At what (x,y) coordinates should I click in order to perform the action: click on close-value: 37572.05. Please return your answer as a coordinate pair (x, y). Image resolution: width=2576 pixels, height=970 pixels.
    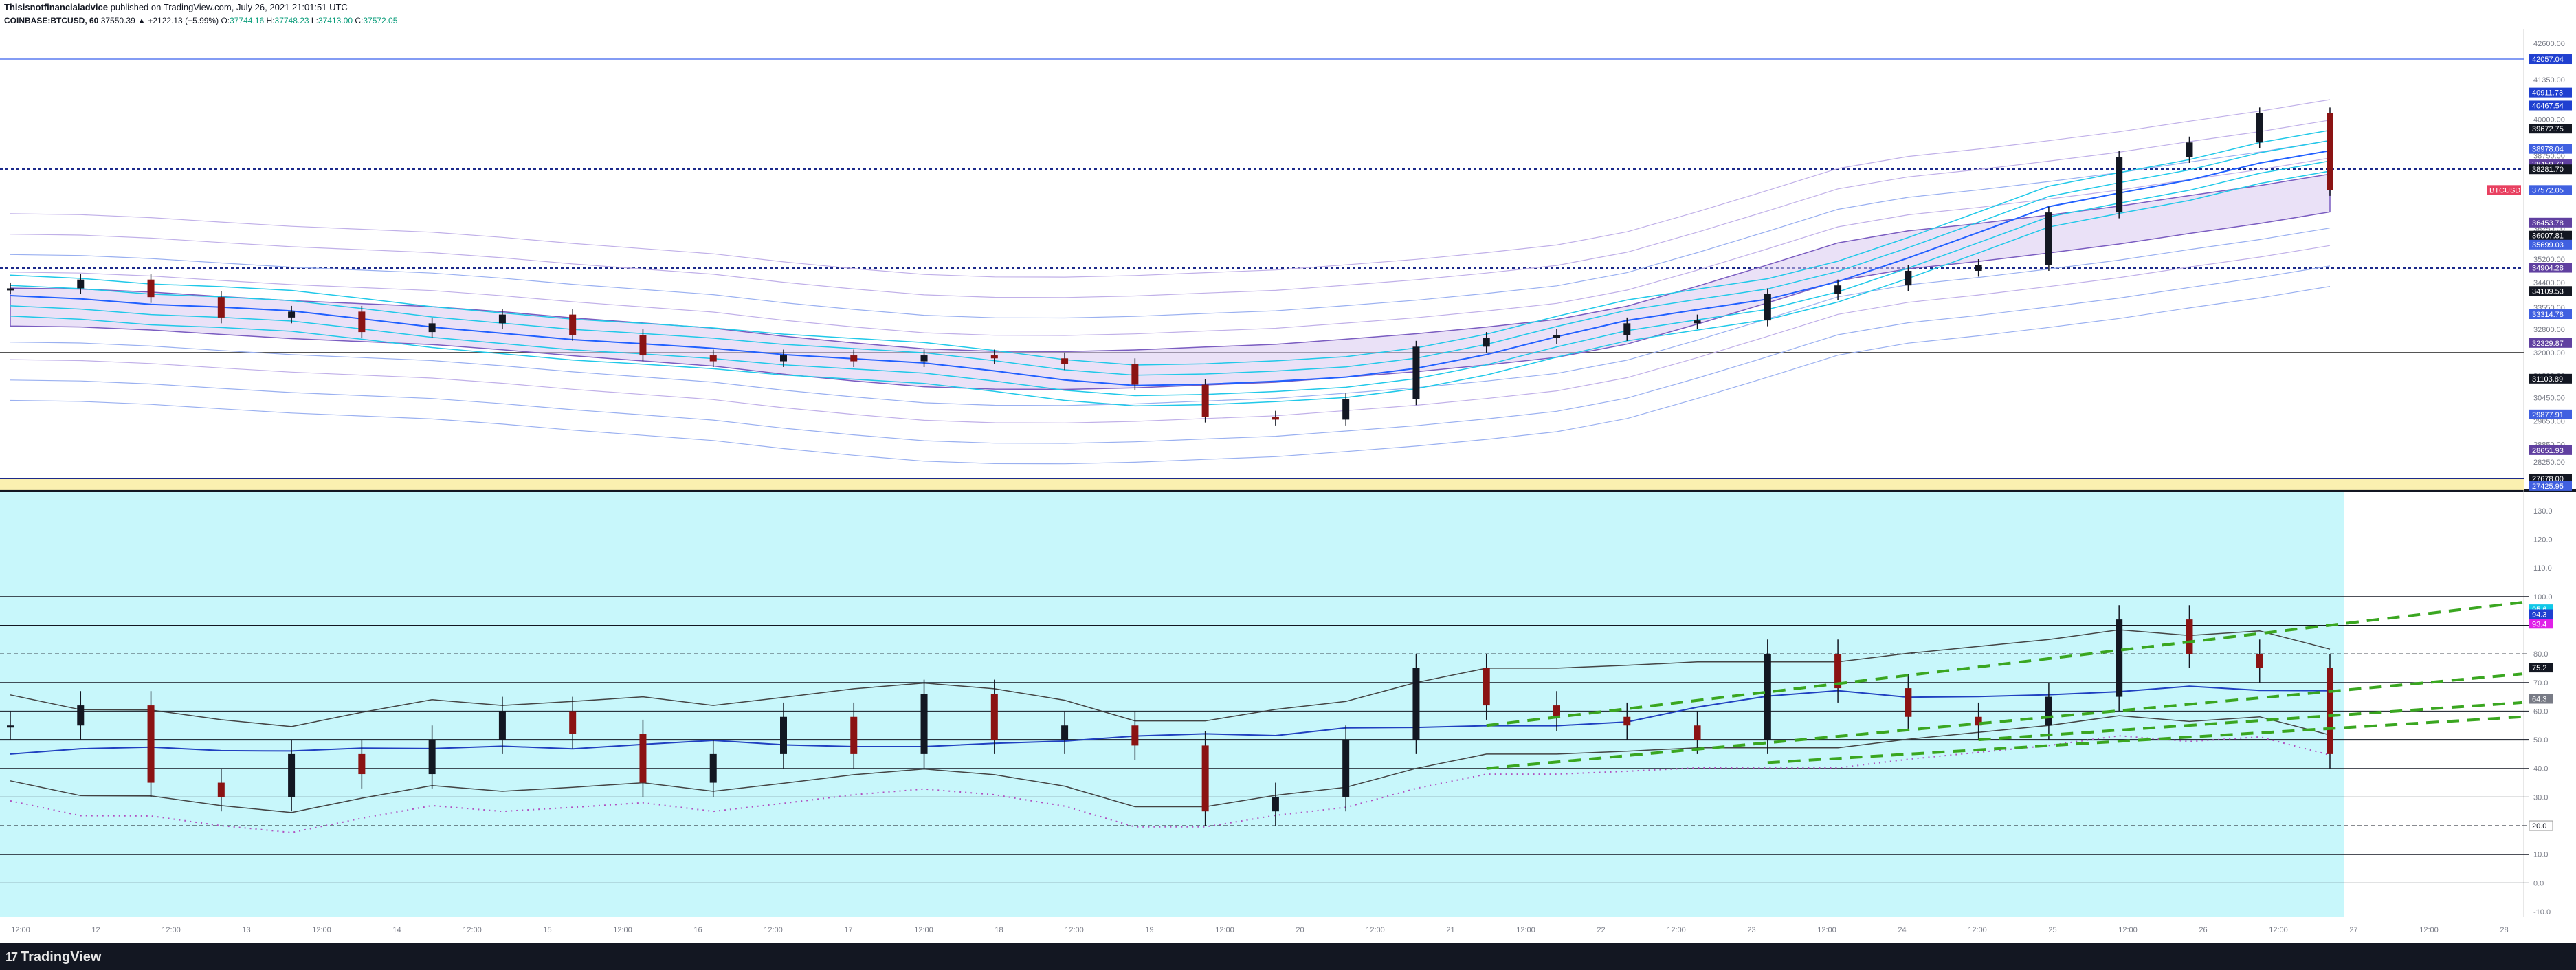
    Looking at the image, I should click on (380, 20).